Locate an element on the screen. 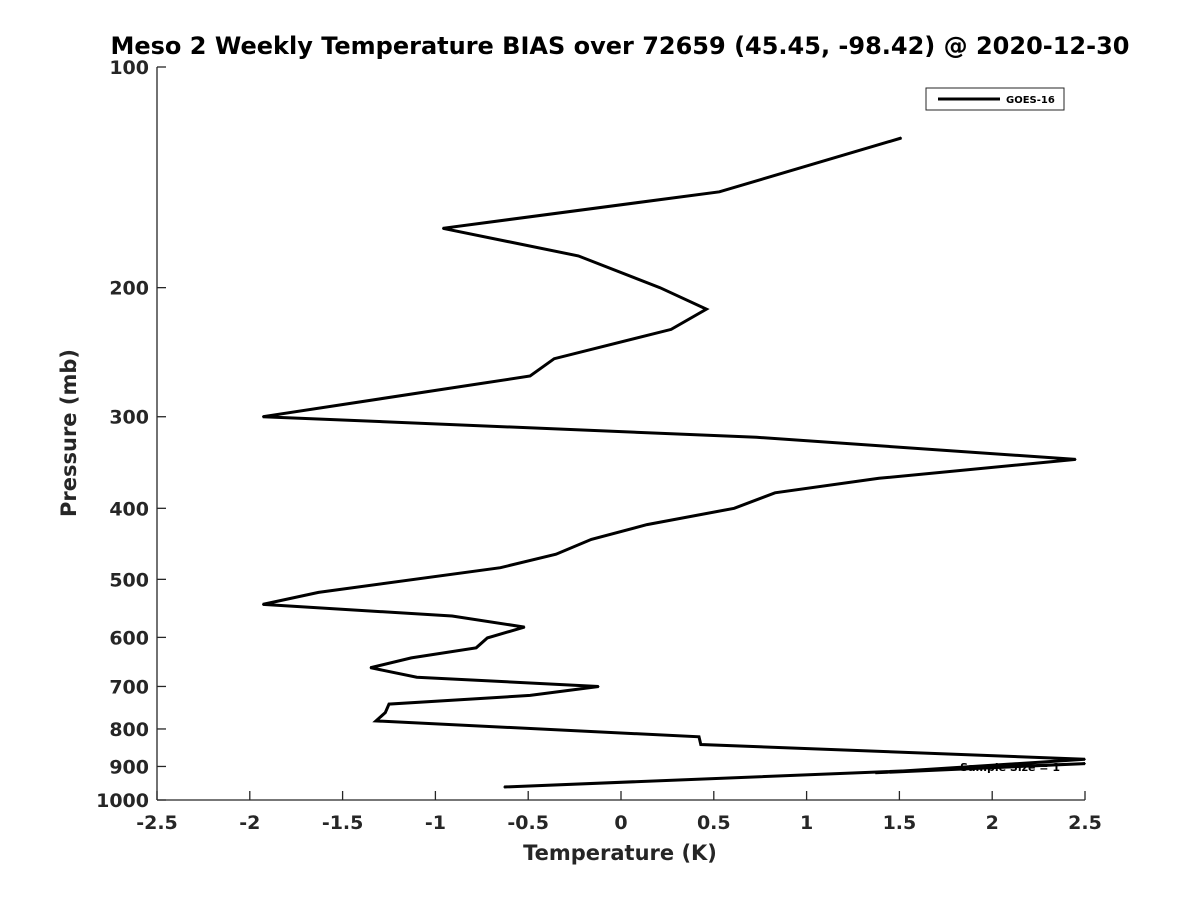 The height and width of the screenshot is (904, 1200). x-tick-label: -2.5 is located at coordinates (157, 823).